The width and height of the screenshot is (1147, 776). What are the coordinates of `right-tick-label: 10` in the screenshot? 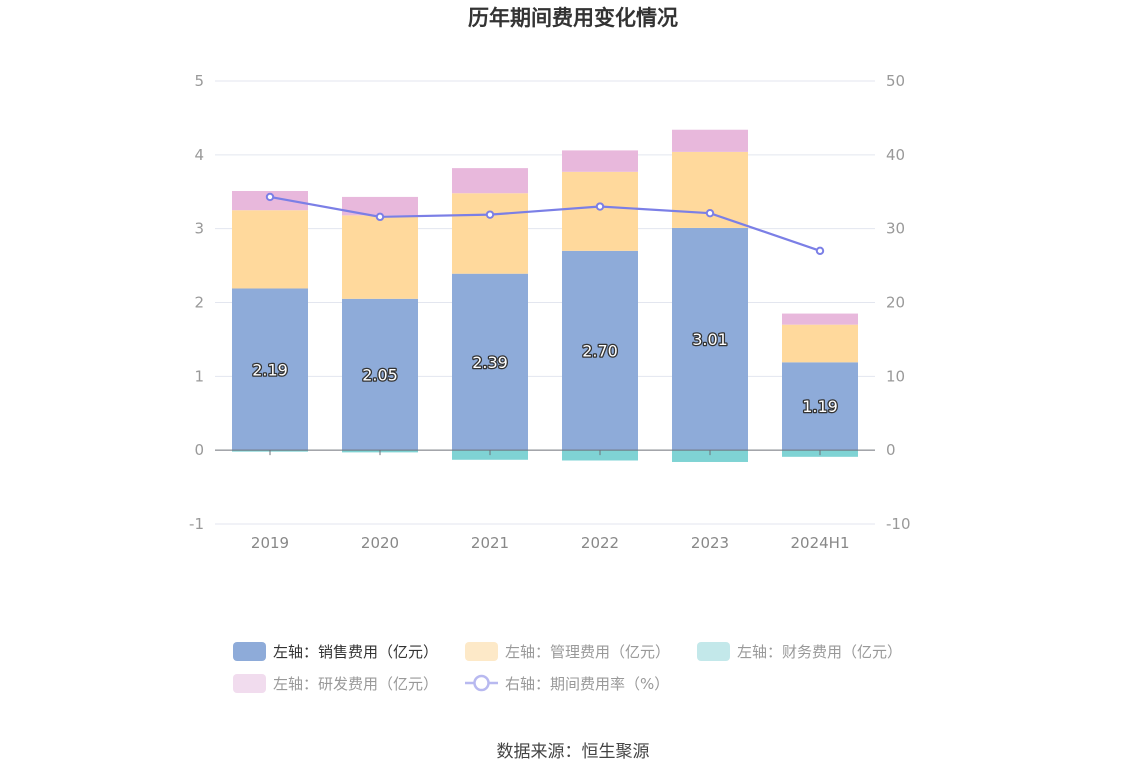 It's located at (895, 376).